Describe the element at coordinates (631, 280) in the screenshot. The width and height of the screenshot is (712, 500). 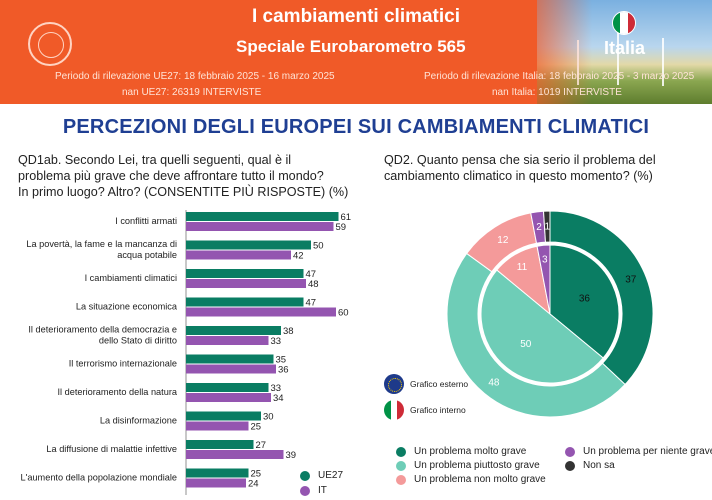
I see `slice-value-label: 37` at that location.